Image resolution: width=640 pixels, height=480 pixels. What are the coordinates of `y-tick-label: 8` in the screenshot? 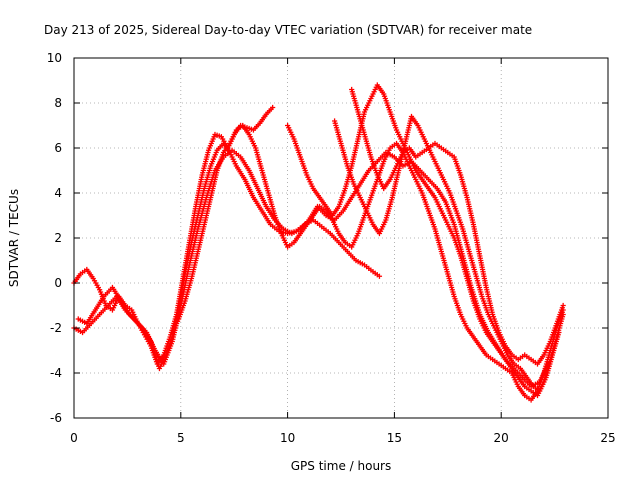 It's located at (58, 103).